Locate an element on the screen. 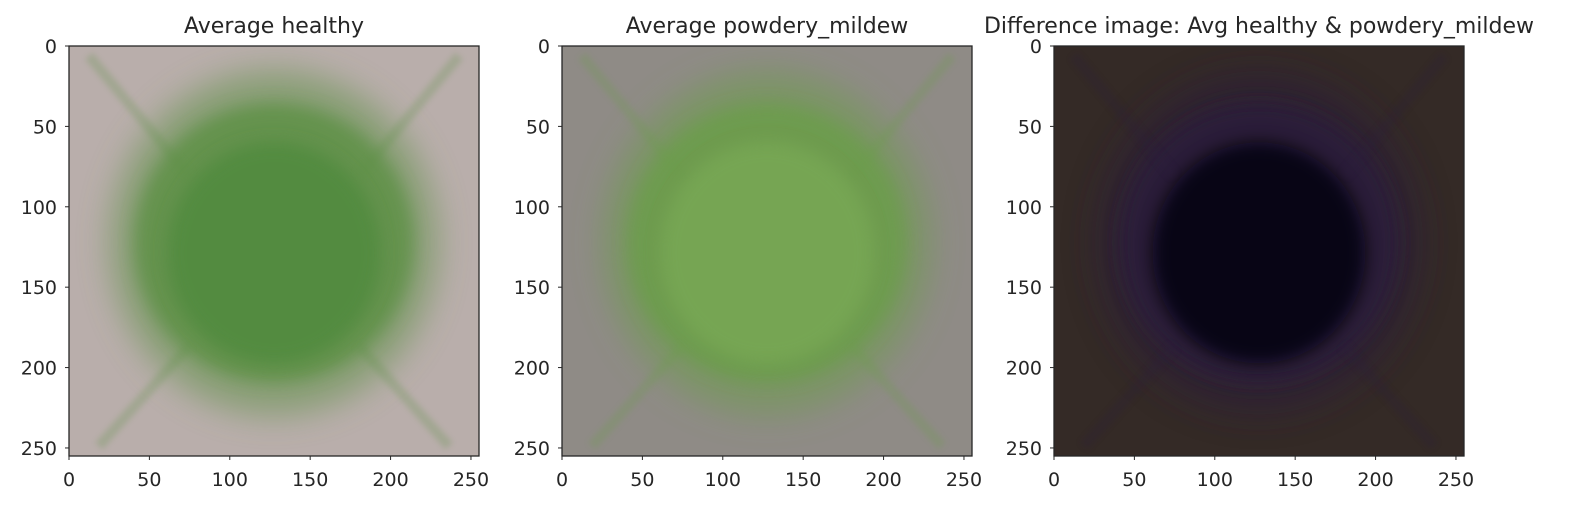 The image size is (1587, 506). subplot-title: Average powdery_mildew is located at coordinates (767, 26).